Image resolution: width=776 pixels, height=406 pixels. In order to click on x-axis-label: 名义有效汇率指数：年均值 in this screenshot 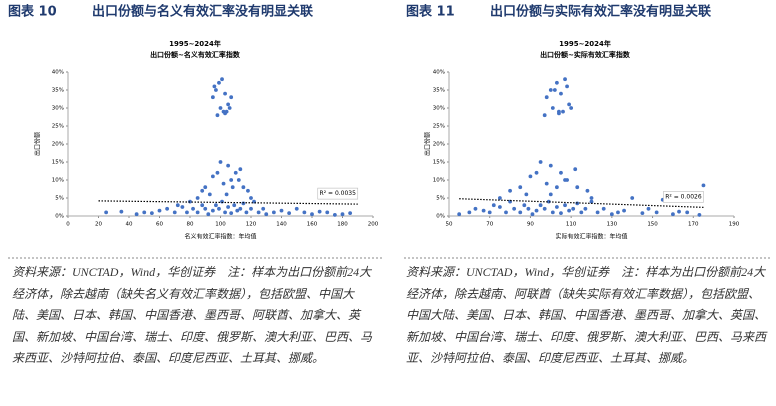, I will do `click(220, 237)`.